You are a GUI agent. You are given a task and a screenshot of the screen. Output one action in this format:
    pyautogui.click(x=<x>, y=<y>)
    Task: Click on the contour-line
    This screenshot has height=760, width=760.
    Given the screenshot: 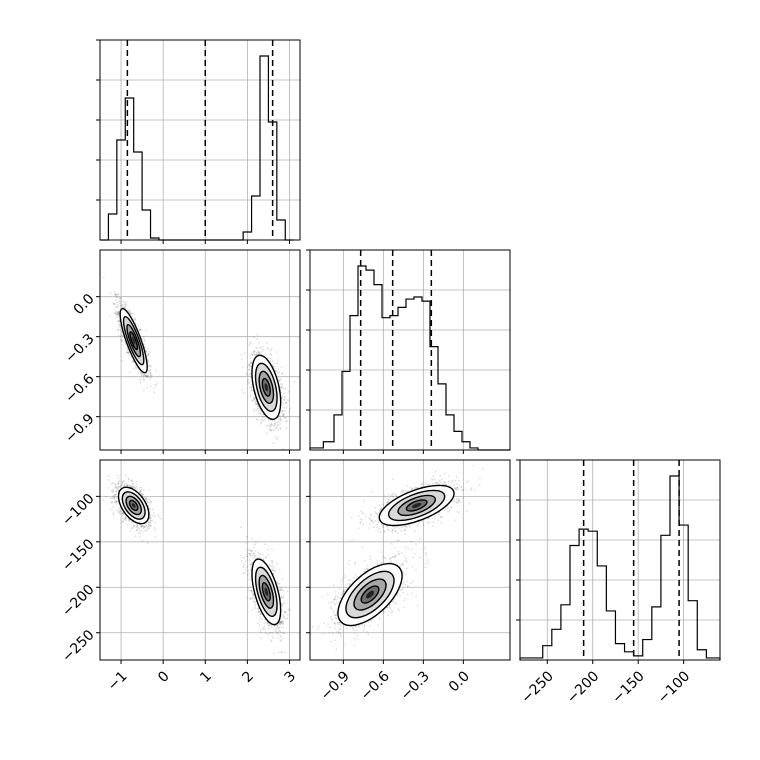 What is the action you would take?
    pyautogui.click(x=133, y=340)
    